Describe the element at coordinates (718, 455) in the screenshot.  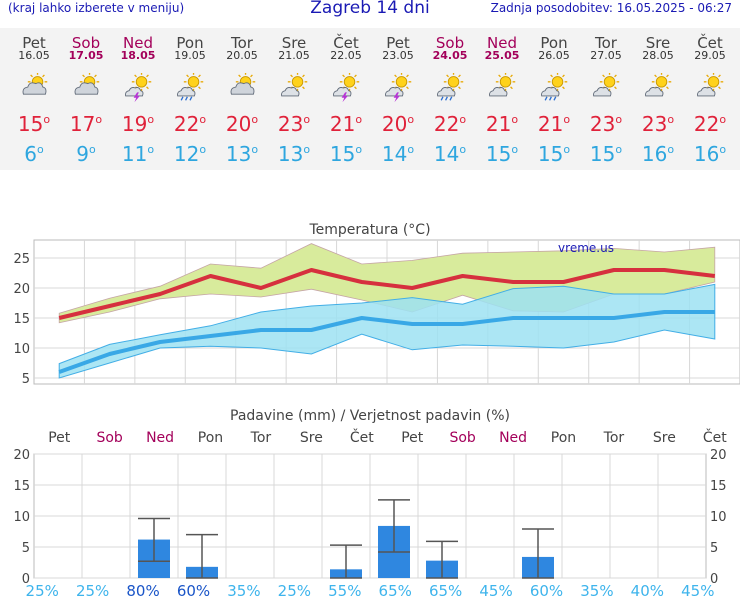
I see `y-tick-label-right: 20` at that location.